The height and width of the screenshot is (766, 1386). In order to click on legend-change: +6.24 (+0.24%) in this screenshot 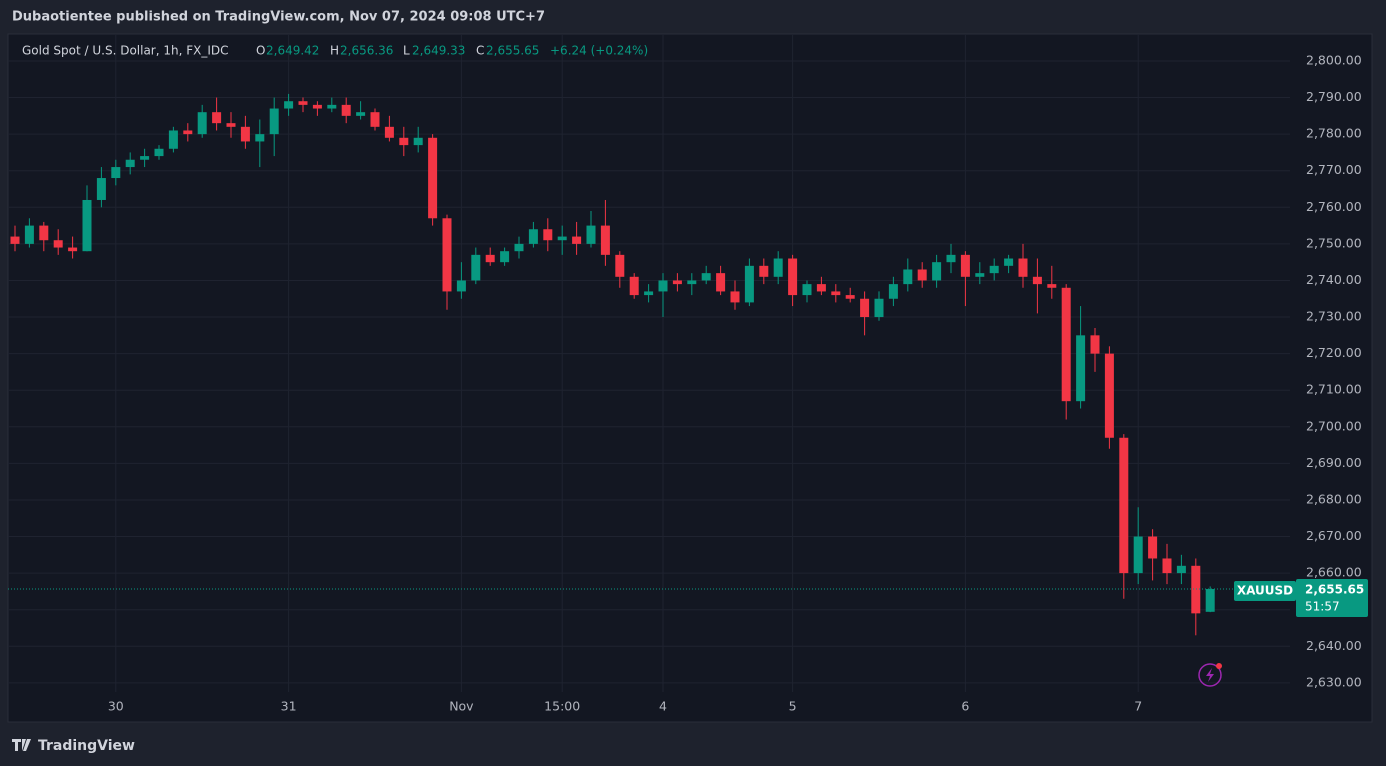, I will do `click(599, 51)`.